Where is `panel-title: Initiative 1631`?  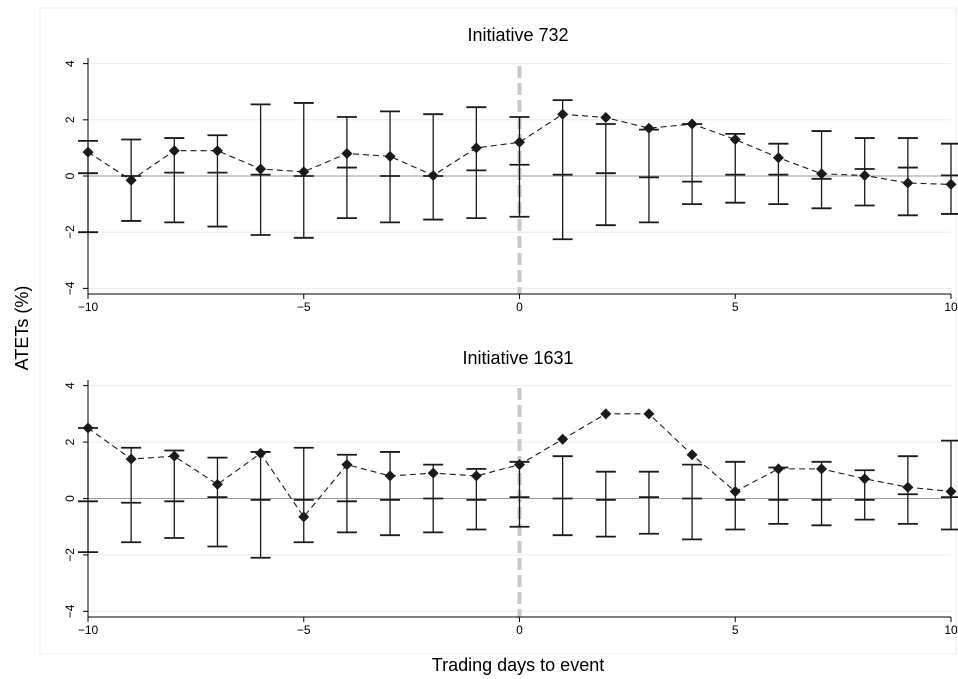 panel-title: Initiative 1631 is located at coordinates (517, 358).